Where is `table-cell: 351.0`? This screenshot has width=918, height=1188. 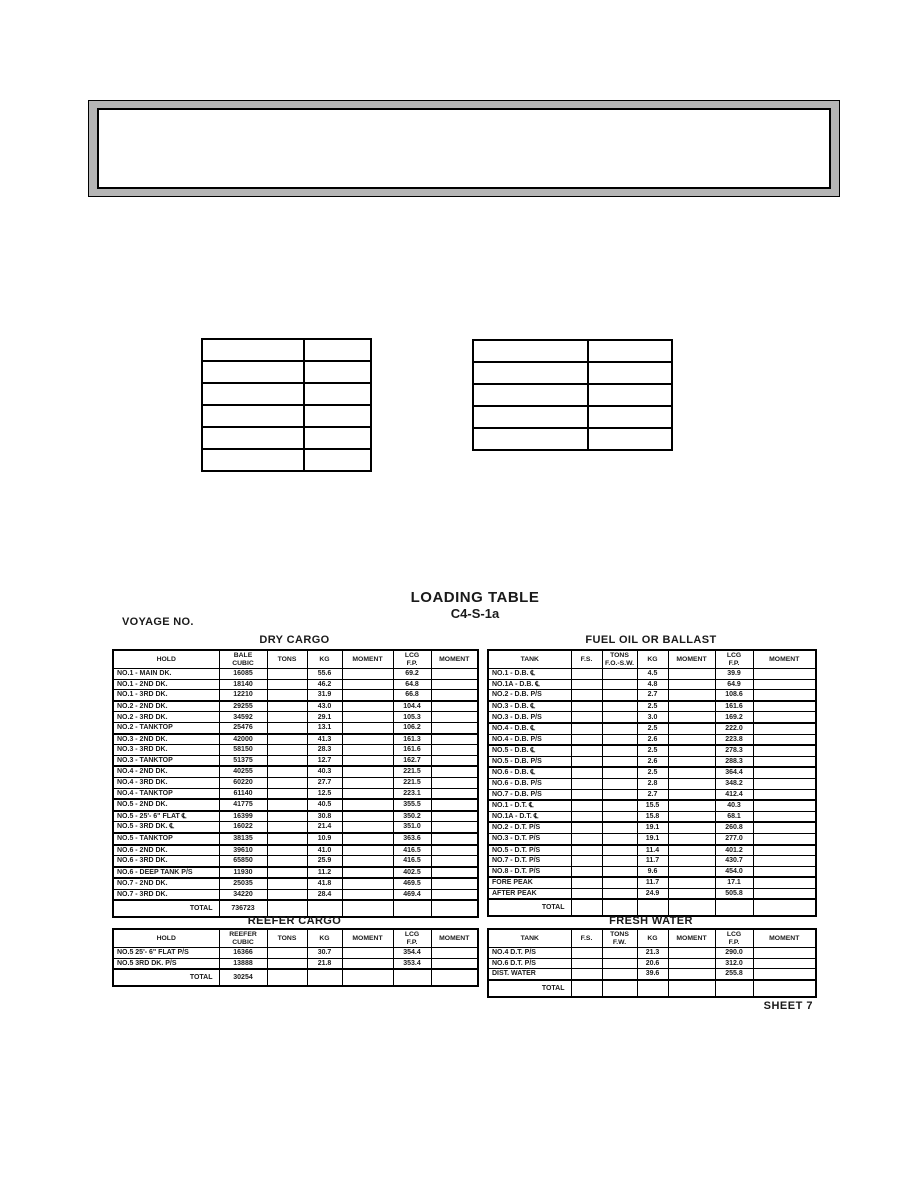
table-cell: 351.0 is located at coordinates (412, 827).